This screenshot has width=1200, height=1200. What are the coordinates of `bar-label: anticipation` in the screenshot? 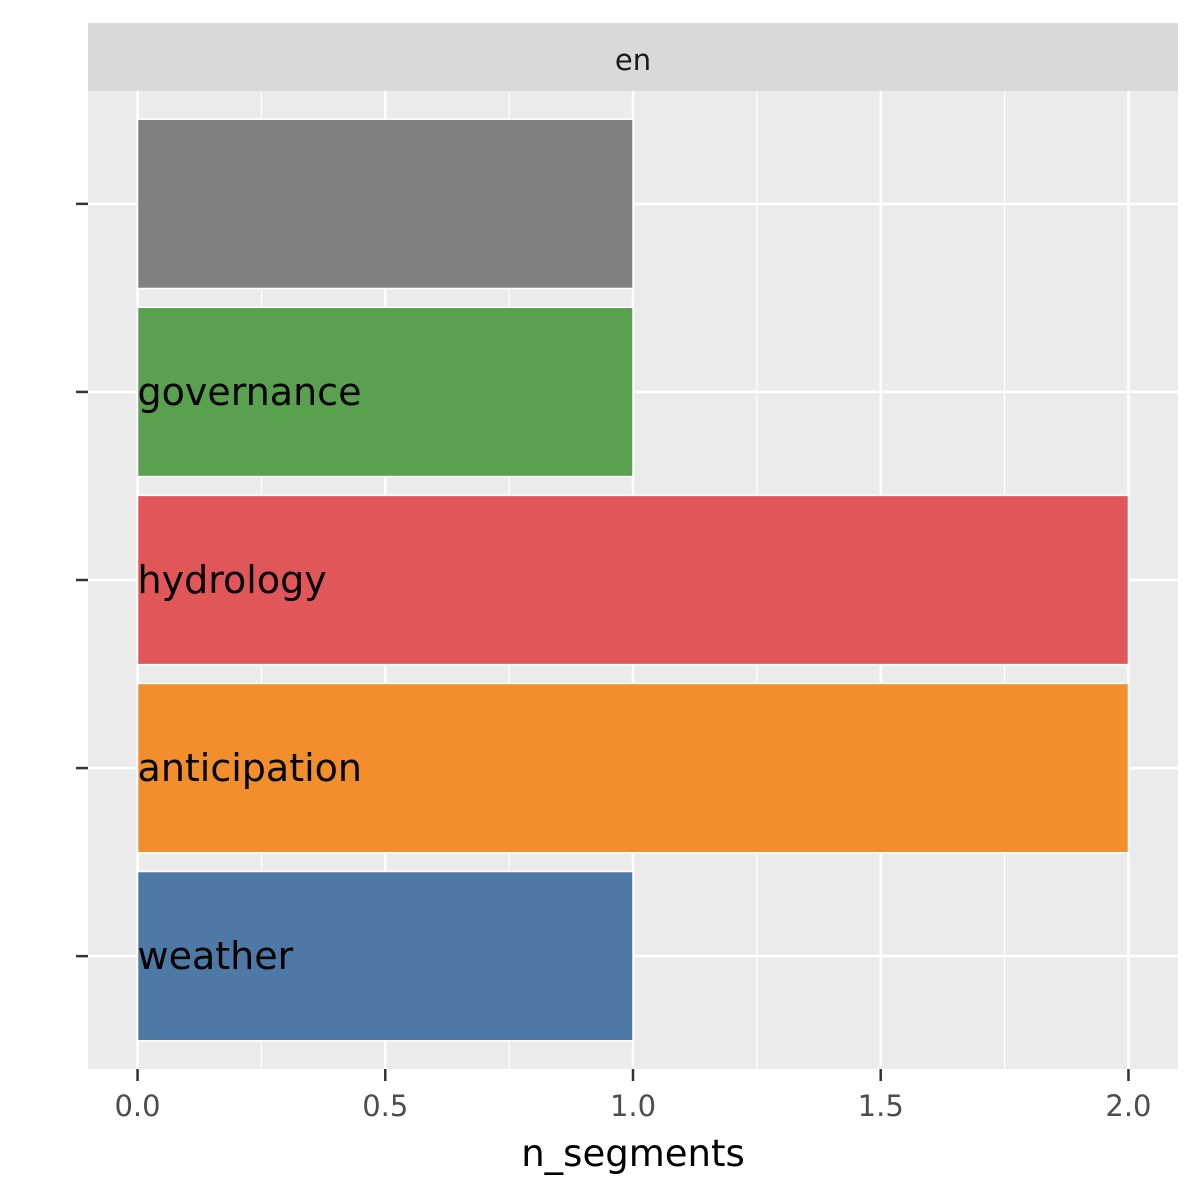 It's located at (250, 768).